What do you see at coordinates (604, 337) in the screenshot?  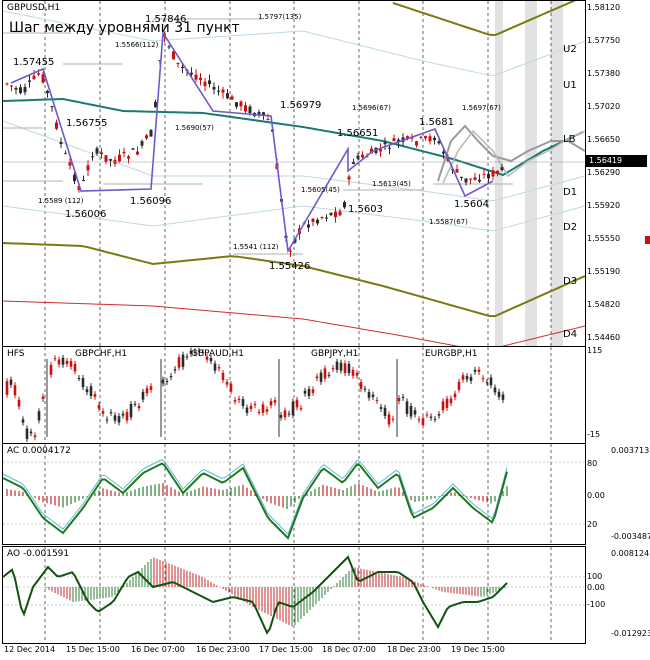 I see `price-tick: 1.54460` at bounding box center [604, 337].